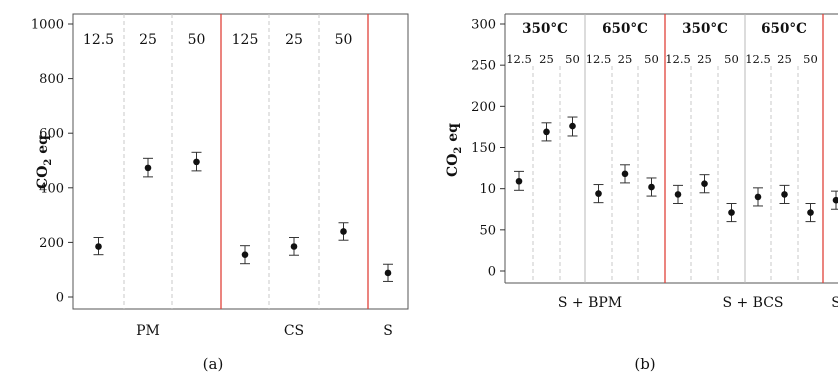  What do you see at coordinates (483, 148) in the screenshot?
I see `y-tick-label: 150` at bounding box center [483, 148].